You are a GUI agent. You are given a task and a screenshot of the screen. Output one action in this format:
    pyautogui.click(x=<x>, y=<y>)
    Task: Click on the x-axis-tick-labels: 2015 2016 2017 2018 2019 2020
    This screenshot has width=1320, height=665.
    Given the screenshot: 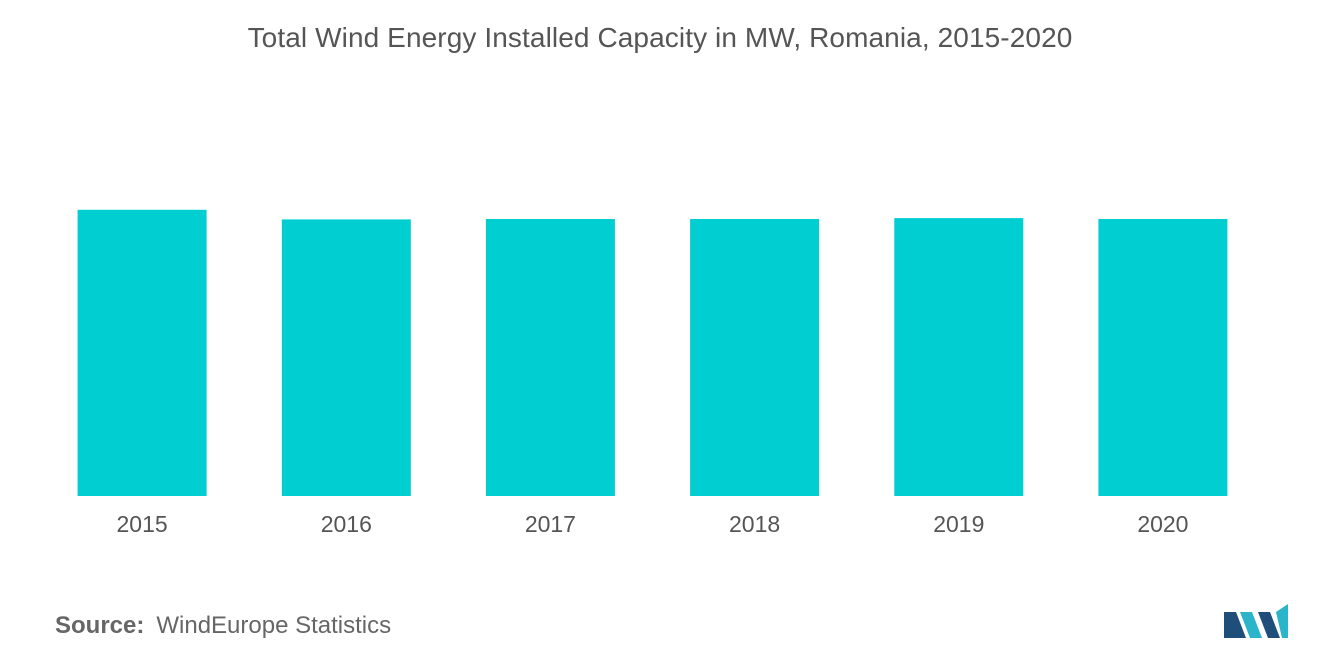 What is the action you would take?
    pyautogui.click(x=653, y=524)
    